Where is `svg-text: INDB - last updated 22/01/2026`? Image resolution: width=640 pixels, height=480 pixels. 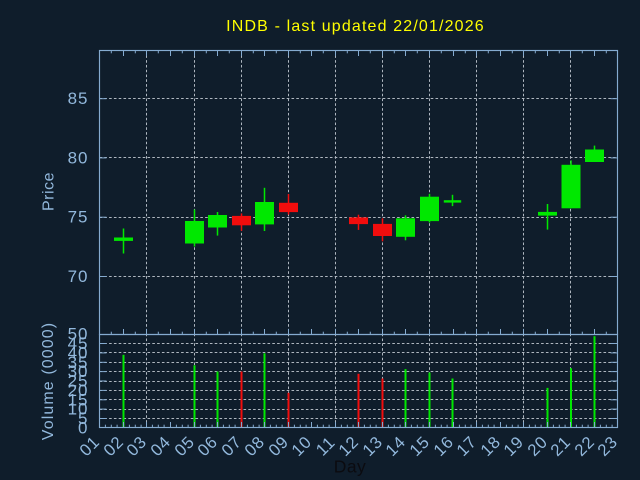
svg-text: INDB - last updated 22/01/2026 is located at coordinates (355, 26).